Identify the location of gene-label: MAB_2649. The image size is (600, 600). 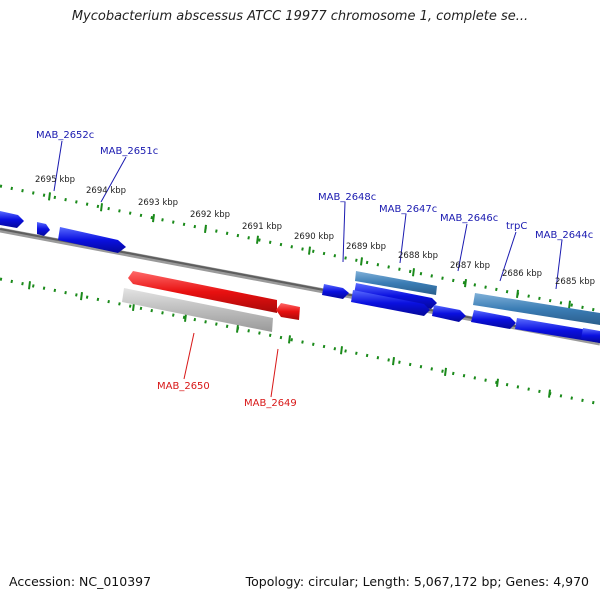
(270, 403).